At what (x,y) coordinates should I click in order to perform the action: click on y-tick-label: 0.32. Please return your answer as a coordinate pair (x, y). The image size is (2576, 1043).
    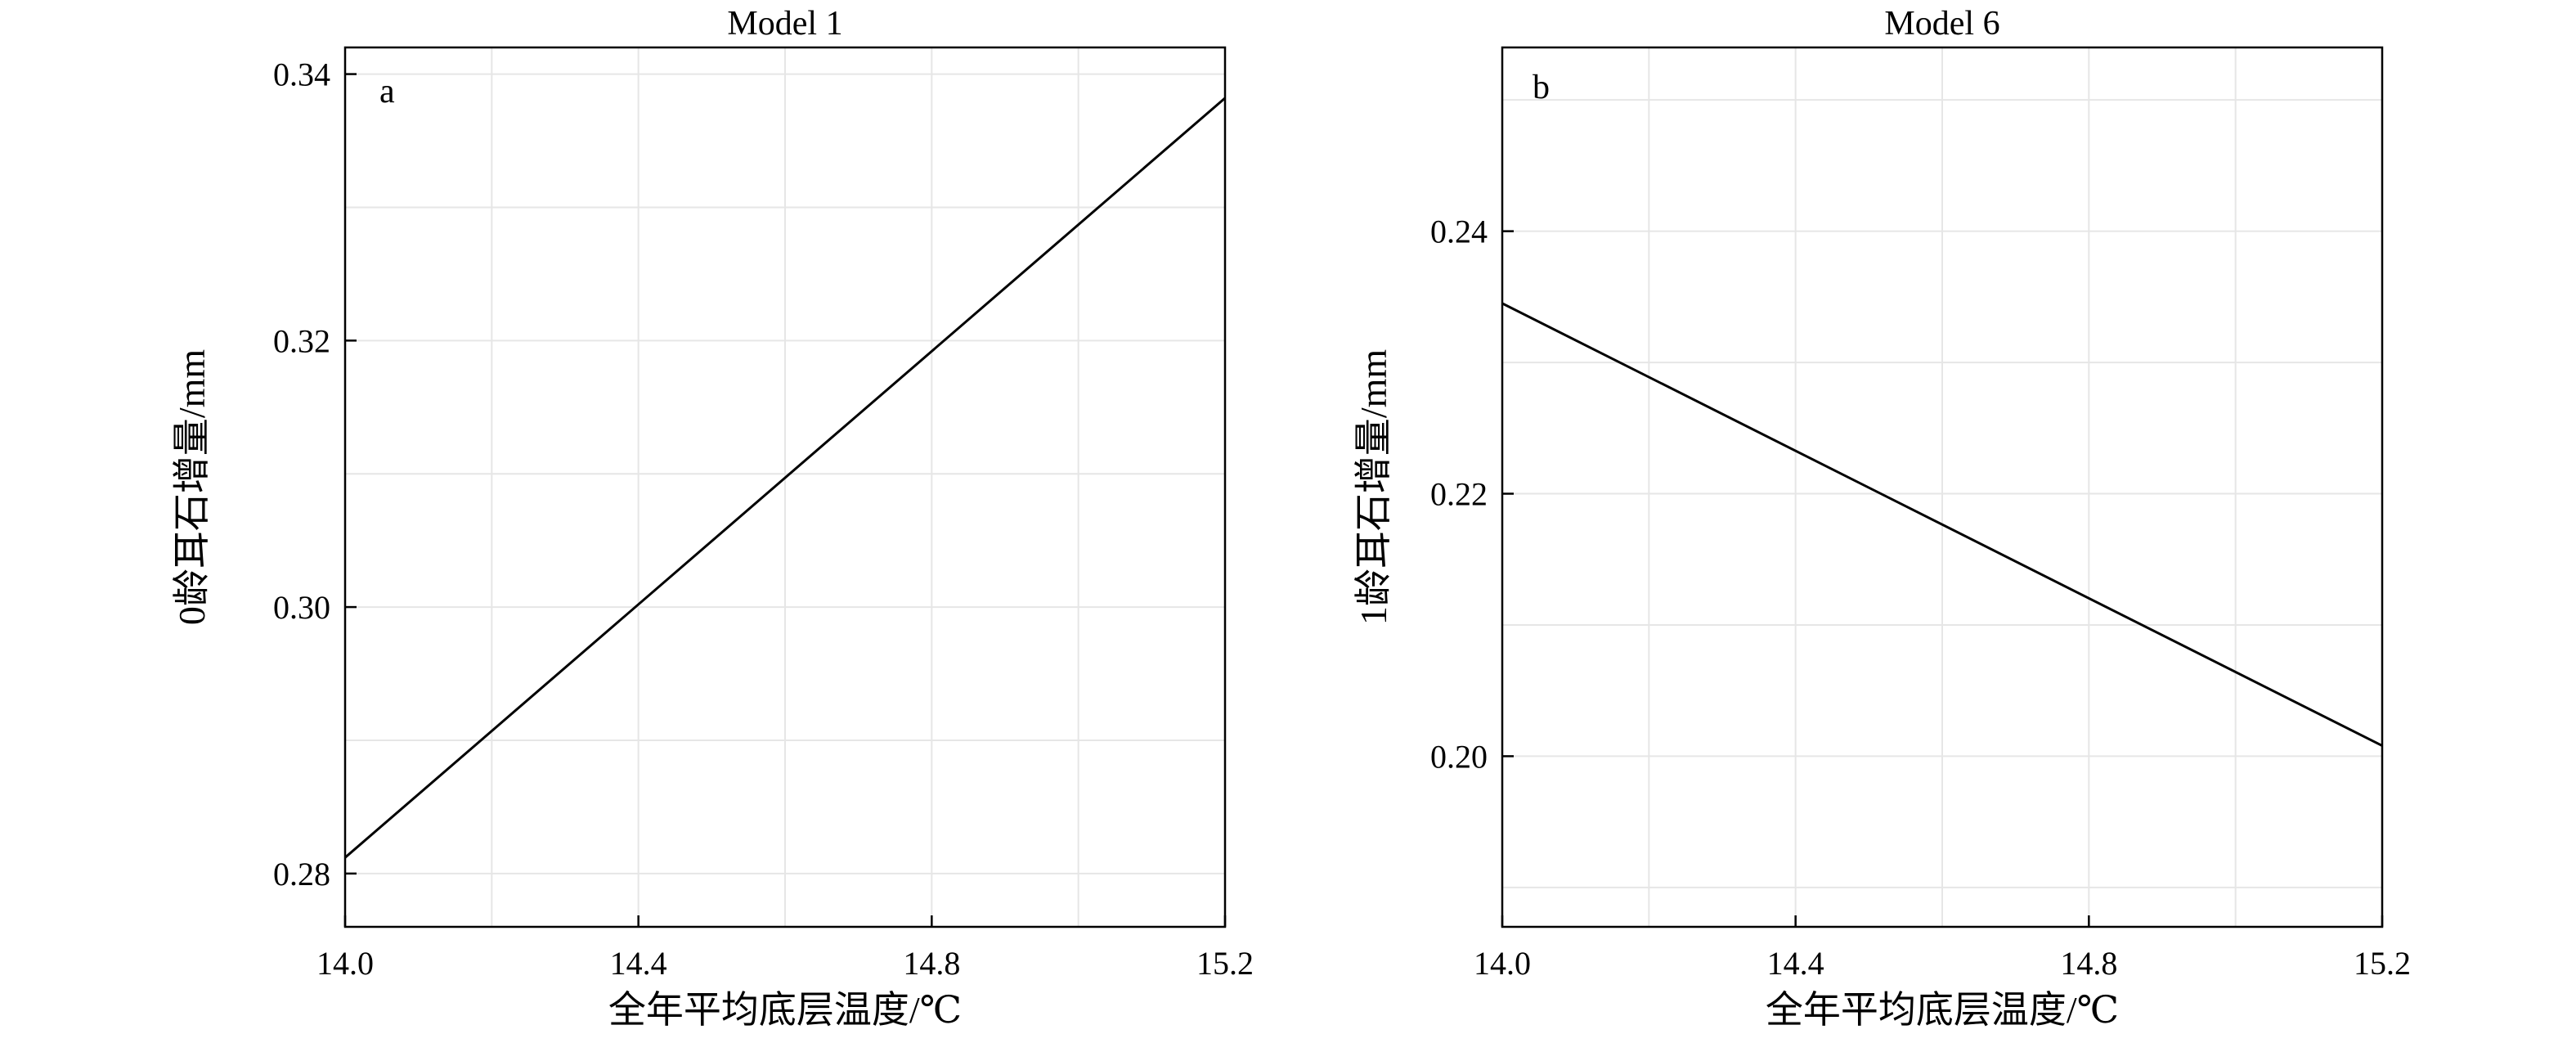
    Looking at the image, I should click on (301, 340).